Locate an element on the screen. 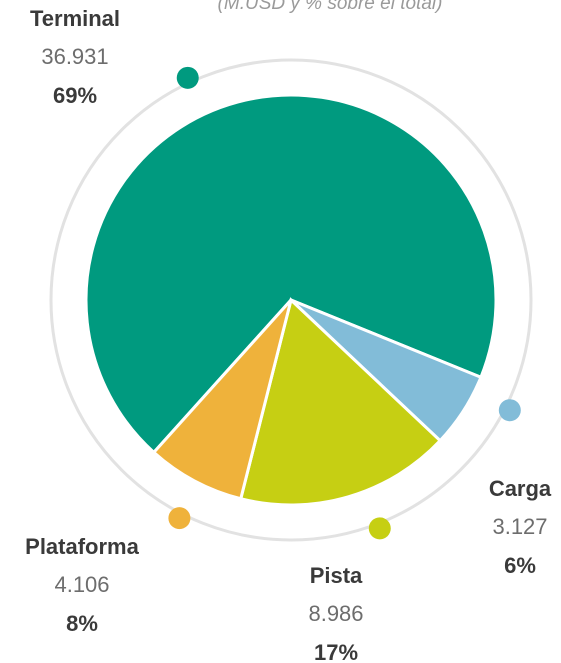  value-label: 8.986 is located at coordinates (335, 613).